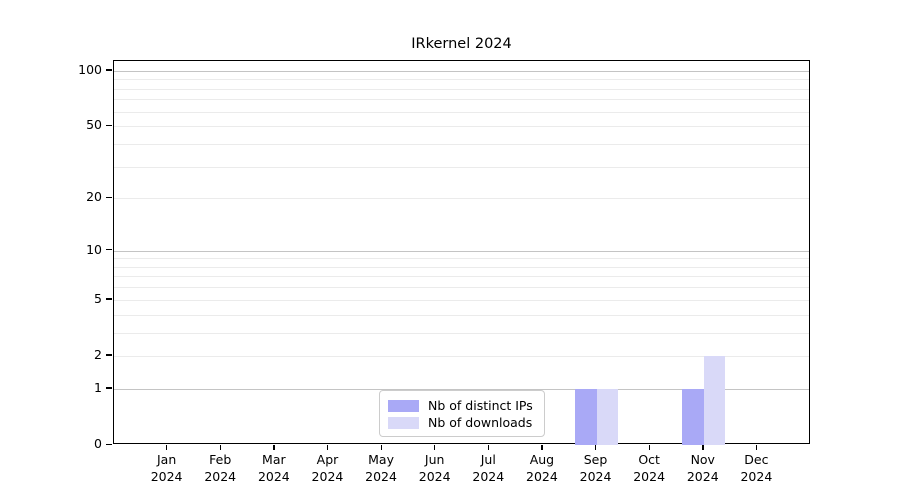 This screenshot has width=900, height=500. Describe the element at coordinates (461, 44) in the screenshot. I see `chart-title: IRkernel 2024` at that location.